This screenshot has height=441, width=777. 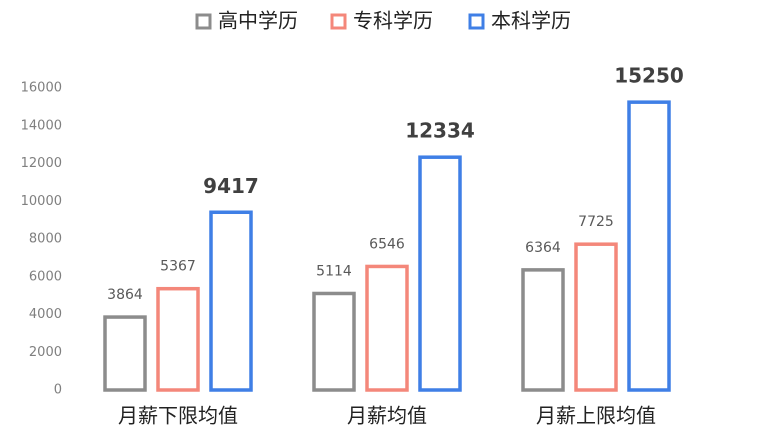 I want to click on value-label: 3864, so click(x=125, y=295).